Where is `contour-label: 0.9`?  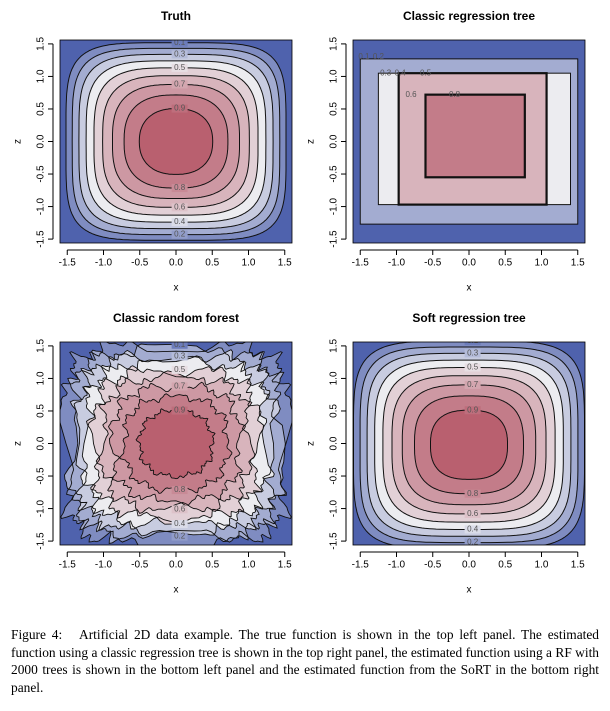 contour-label: 0.9 is located at coordinates (180, 410).